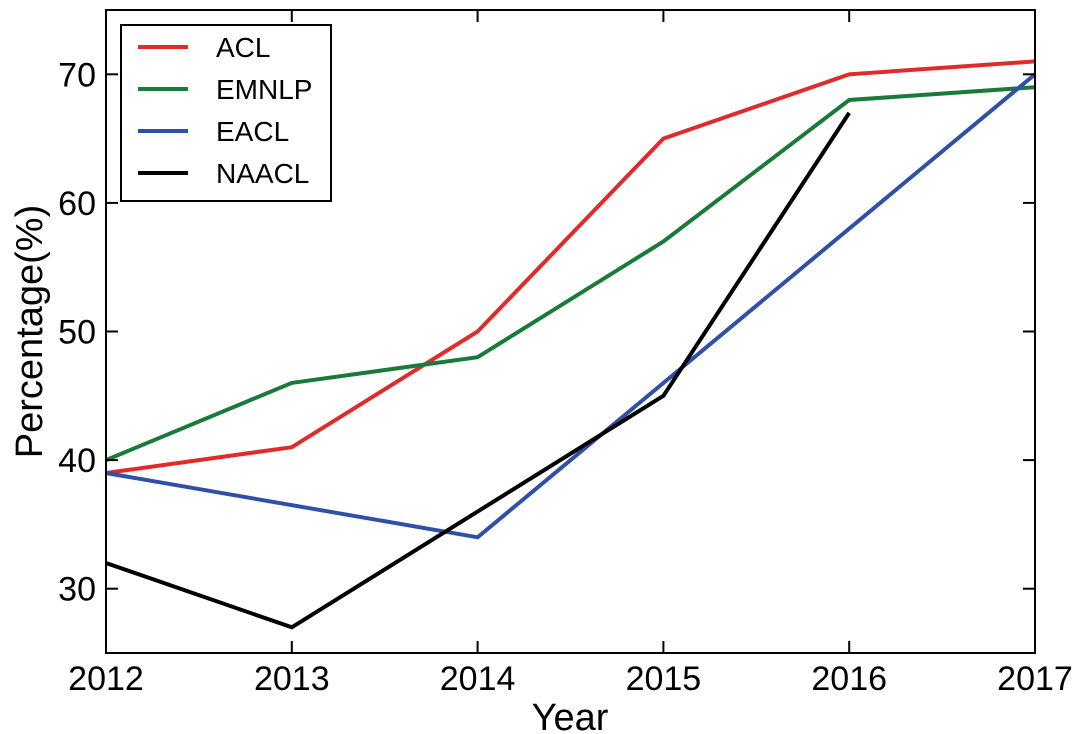  What do you see at coordinates (849, 679) in the screenshot?
I see `x-tick-label: 2016` at bounding box center [849, 679].